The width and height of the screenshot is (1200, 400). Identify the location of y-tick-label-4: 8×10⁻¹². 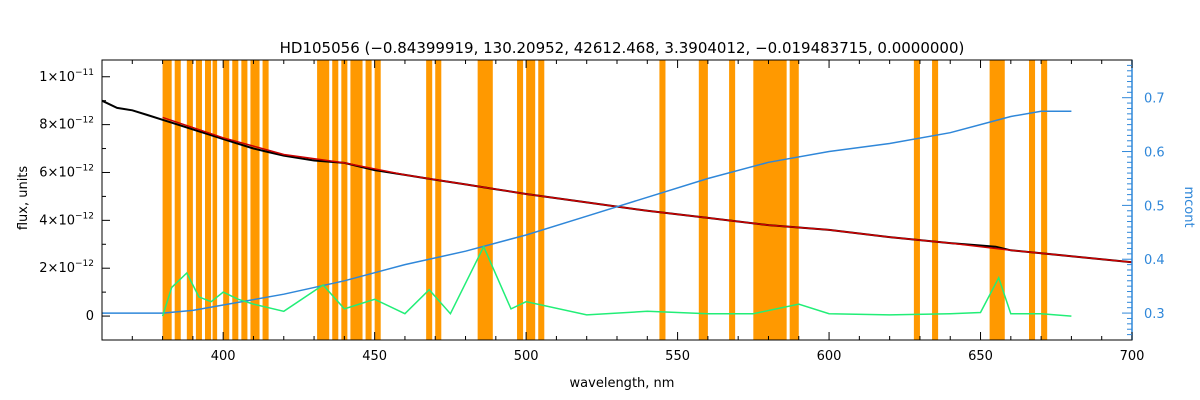
(66, 124).